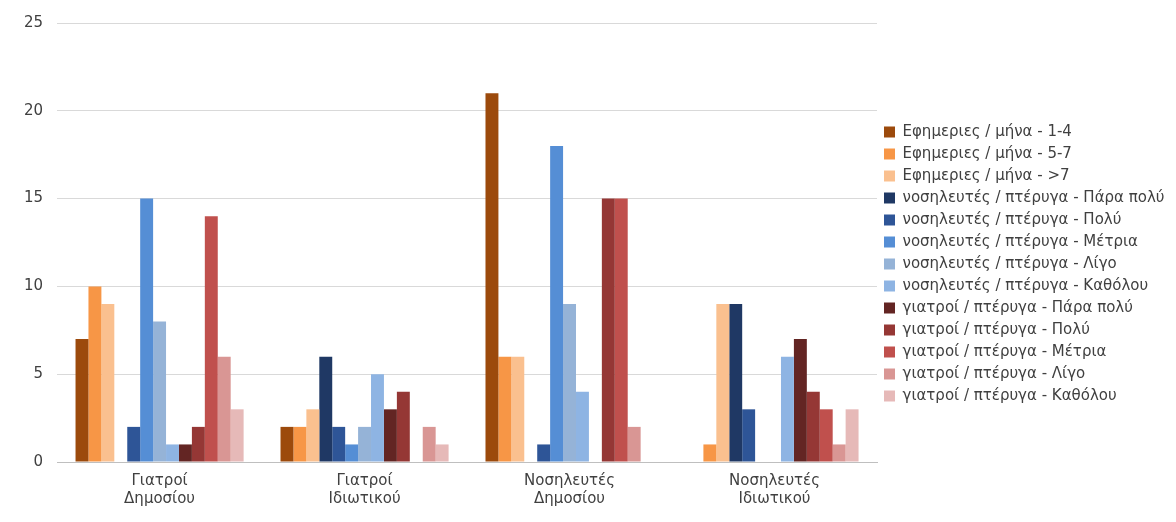 The image size is (1176, 522). Describe the element at coordinates (1009, 394) in the screenshot. I see `legend-label: γιατροί / πτέρυγα - Καθόλου` at that location.